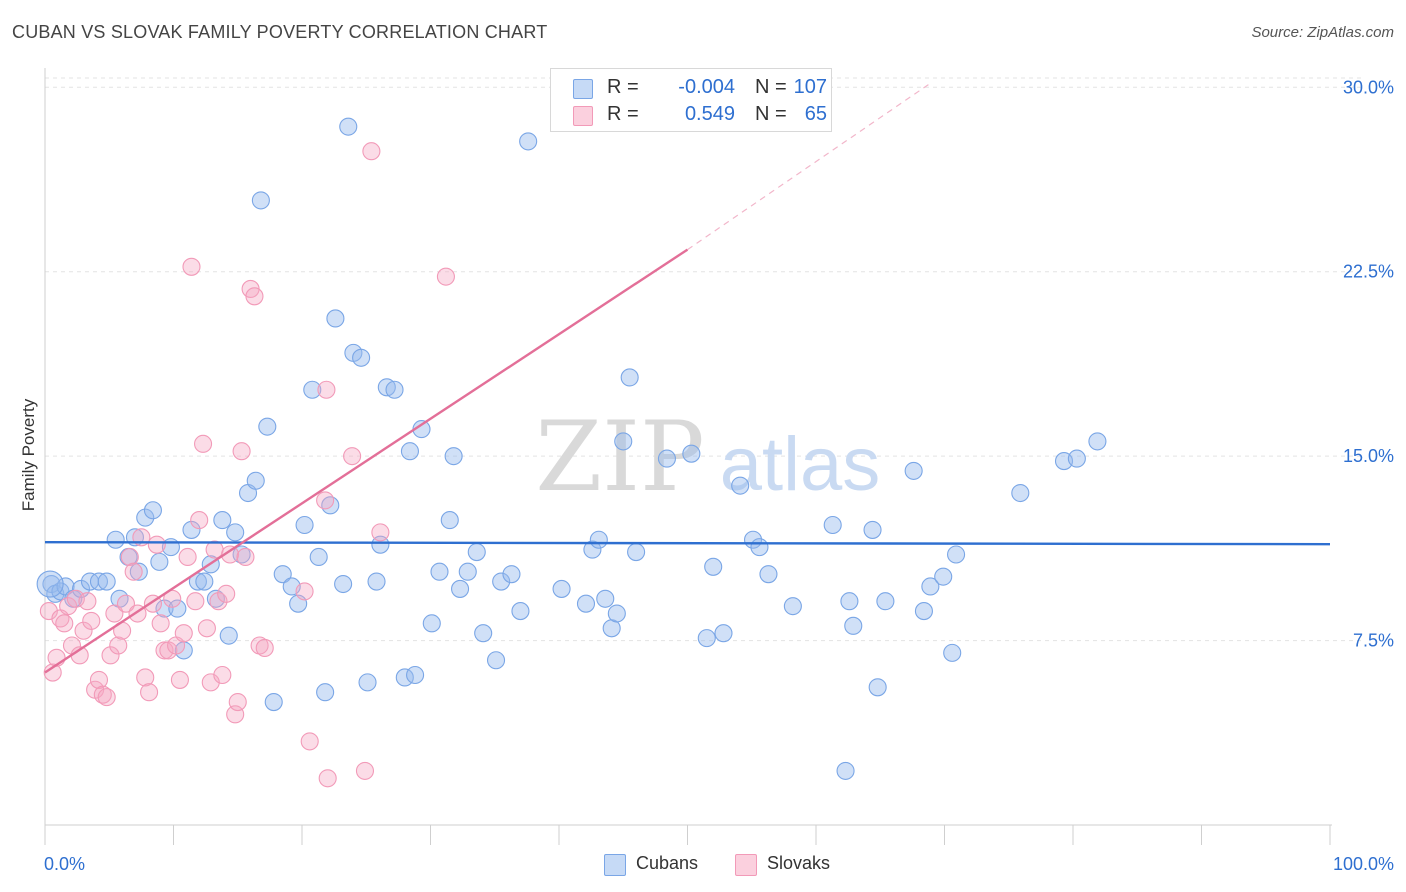  What do you see at coordinates (799, 863) in the screenshot?
I see `legend-label-slovaks: Slovaks` at bounding box center [799, 863].